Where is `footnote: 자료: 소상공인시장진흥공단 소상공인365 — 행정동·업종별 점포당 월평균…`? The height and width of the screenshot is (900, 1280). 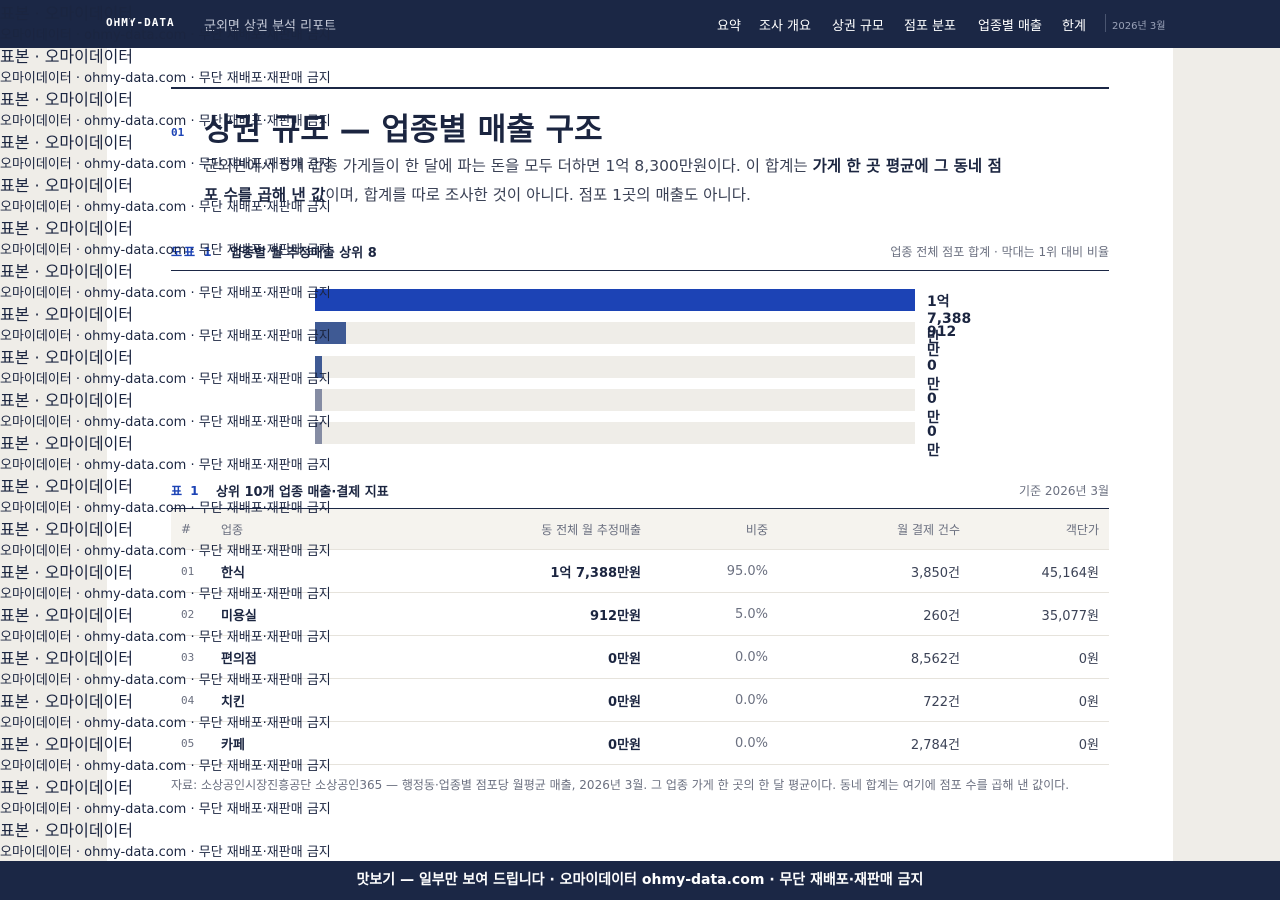 footnote: 자료: 소상공인시장진흥공단 소상공인365 — 행정동·업종별 점포당 월평균… is located at coordinates (620, 785).